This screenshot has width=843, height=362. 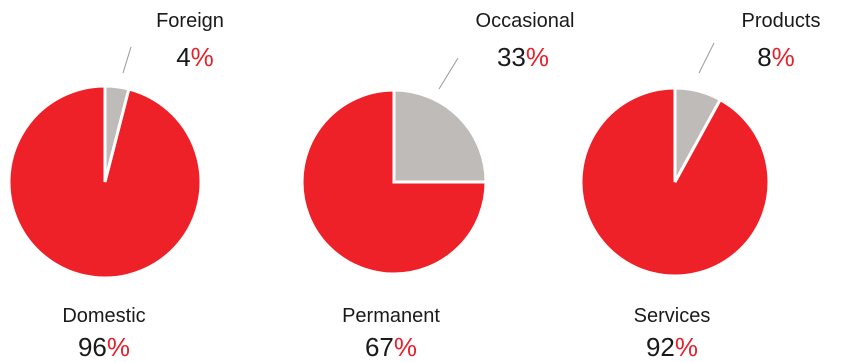 I want to click on pie-2-major-label: Permanent, so click(x=391, y=316).